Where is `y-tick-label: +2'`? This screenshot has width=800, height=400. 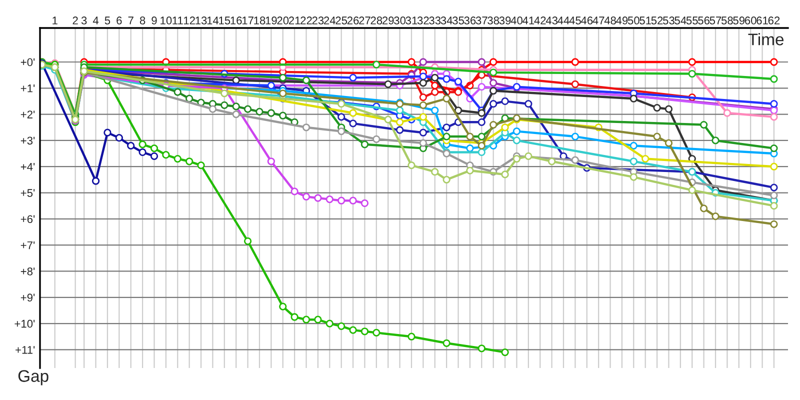
y-tick-label: +2' is located at coordinates (27, 114).